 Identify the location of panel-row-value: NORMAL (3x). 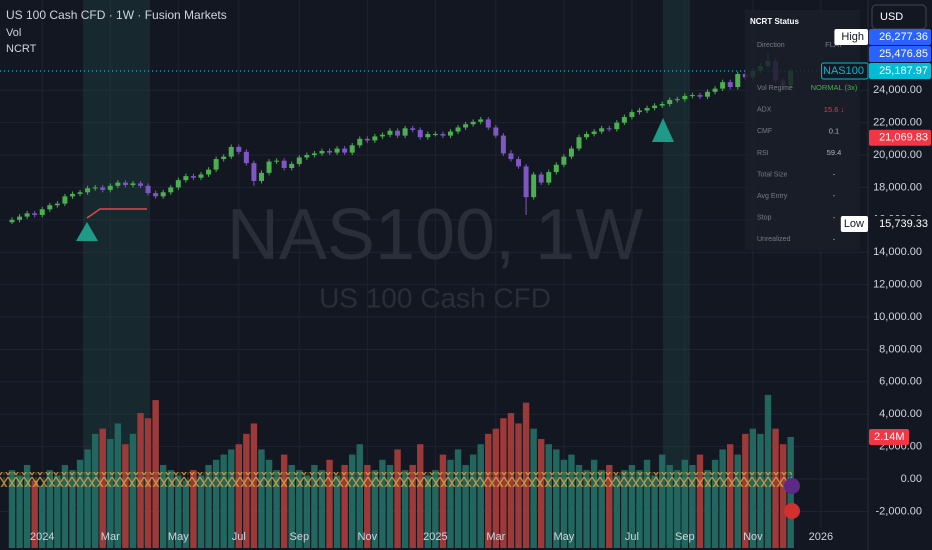
(834, 87).